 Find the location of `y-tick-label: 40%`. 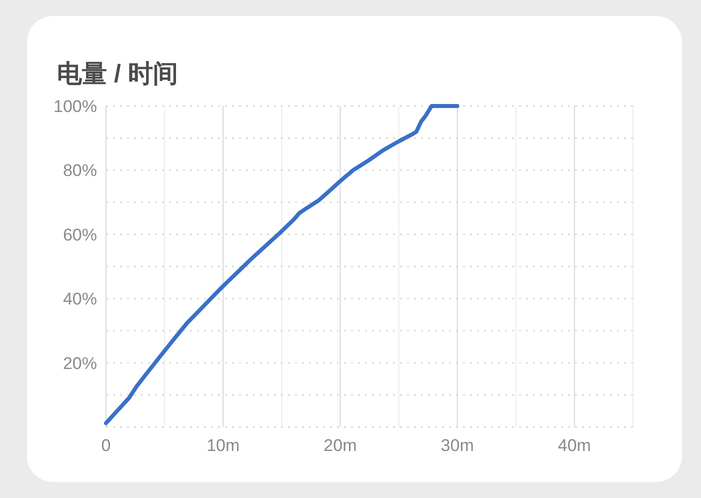

y-tick-label: 40% is located at coordinates (79, 299).